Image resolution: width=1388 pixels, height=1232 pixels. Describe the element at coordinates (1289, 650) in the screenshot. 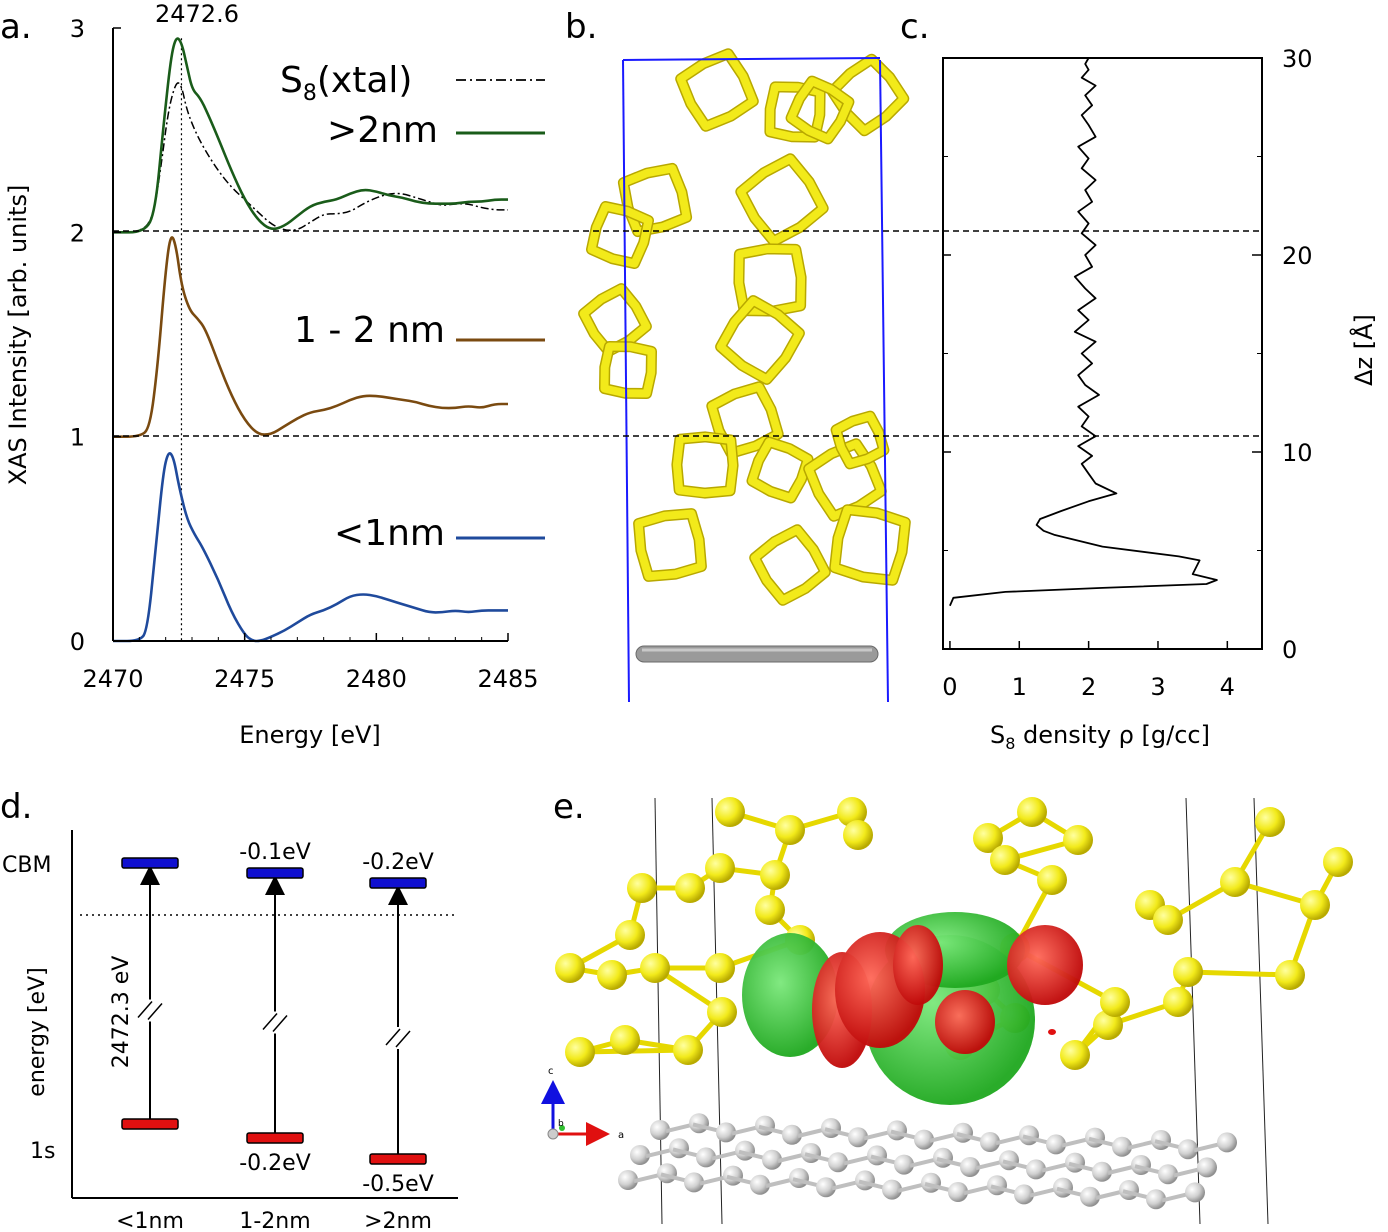

I see `y-tick-label-c: 0` at that location.